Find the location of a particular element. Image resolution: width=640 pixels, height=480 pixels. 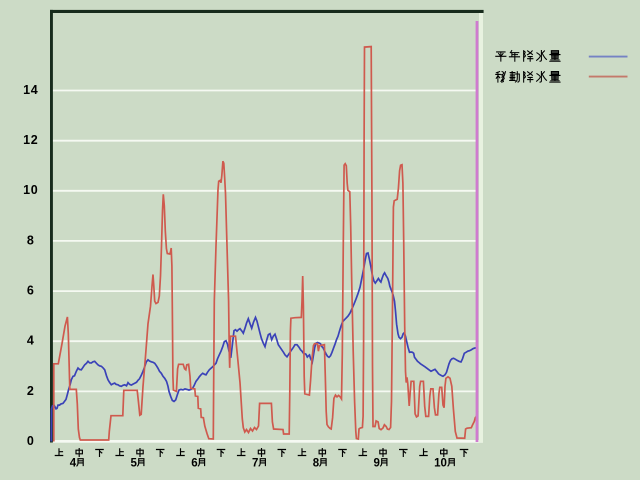

svg-text: 0 is located at coordinates (31, 441).